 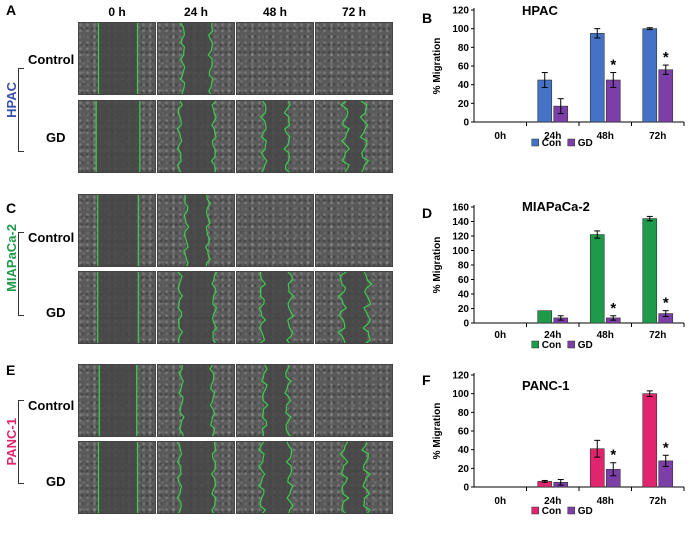 What do you see at coordinates (51, 237) in the screenshot?
I see `row-label-mia-control: Control` at bounding box center [51, 237].